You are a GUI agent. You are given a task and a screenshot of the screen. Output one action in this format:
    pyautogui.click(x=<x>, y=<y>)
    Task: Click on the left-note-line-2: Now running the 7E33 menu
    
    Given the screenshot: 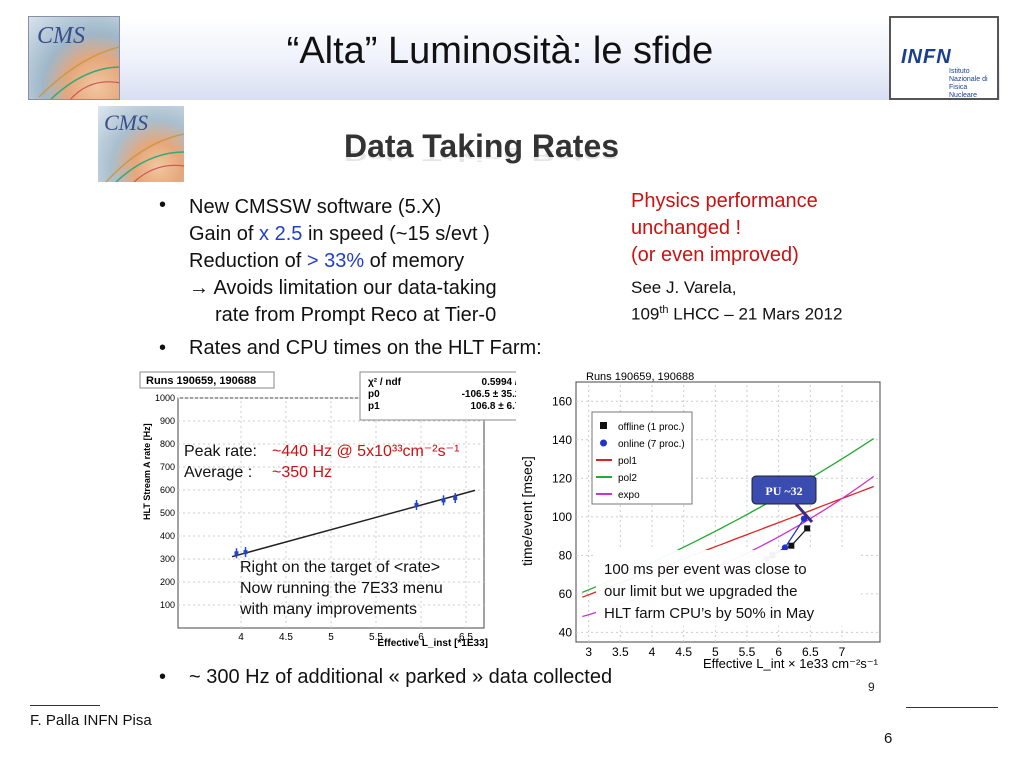 What is the action you would take?
    pyautogui.click(x=341, y=588)
    